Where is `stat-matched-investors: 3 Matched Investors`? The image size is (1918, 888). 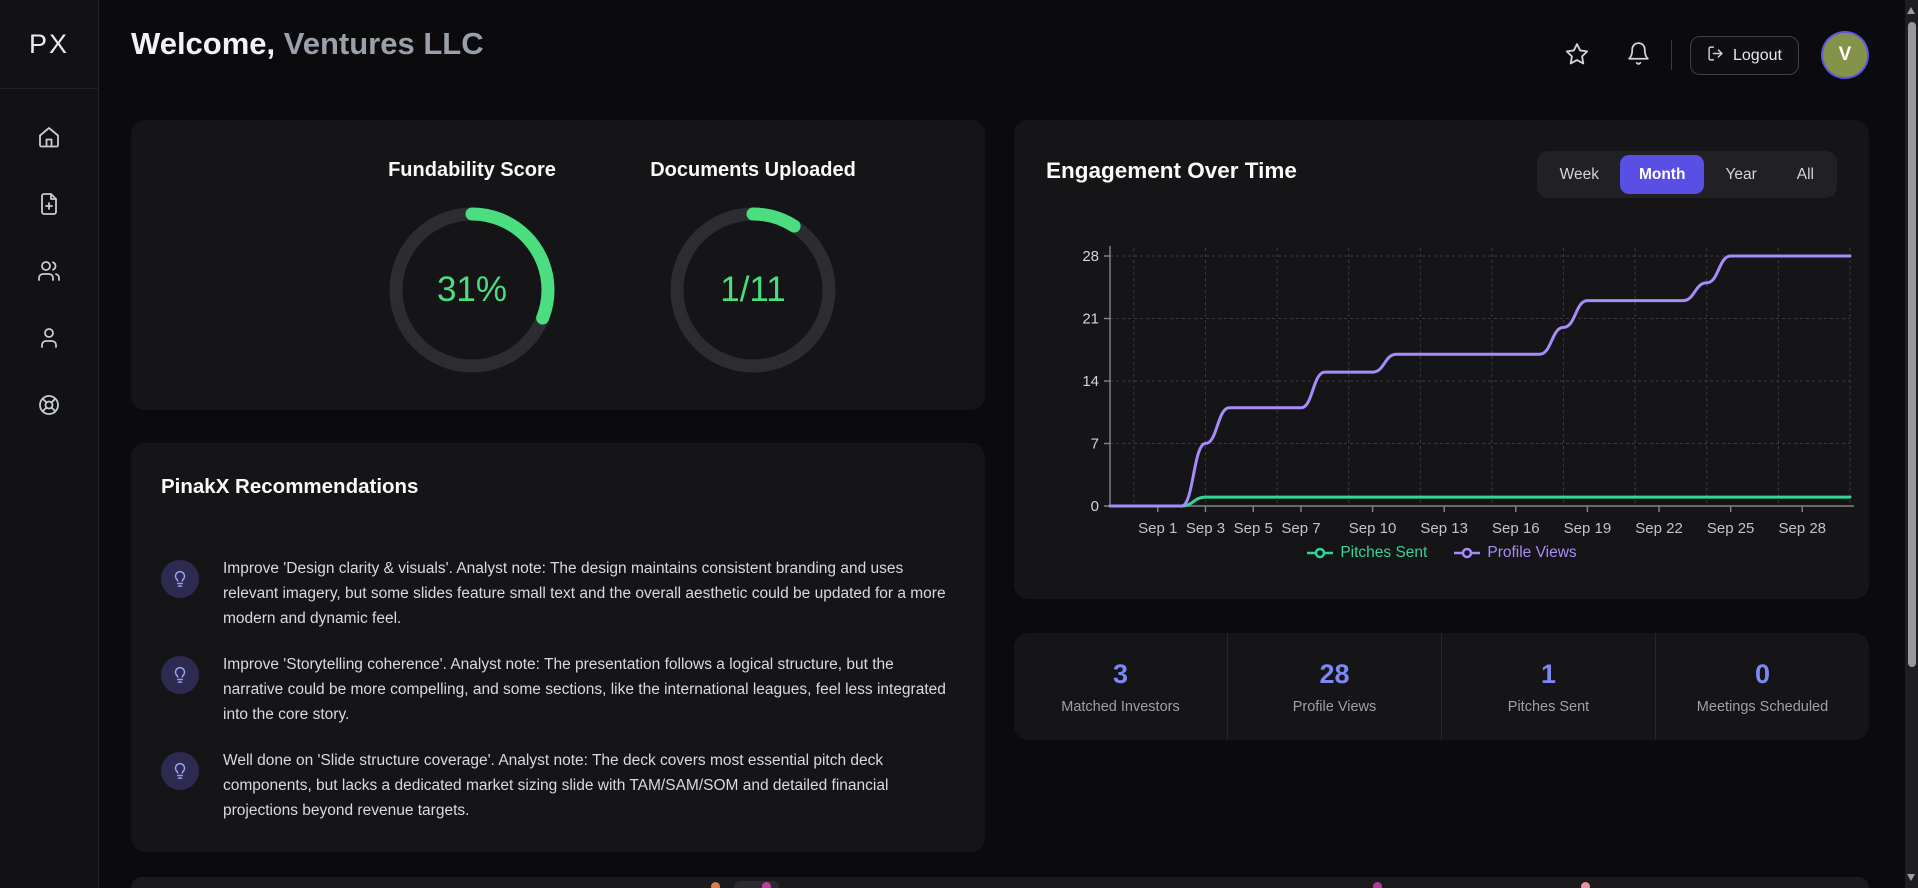
stat-matched-investors: 3 Matched Investors is located at coordinates (1120, 686).